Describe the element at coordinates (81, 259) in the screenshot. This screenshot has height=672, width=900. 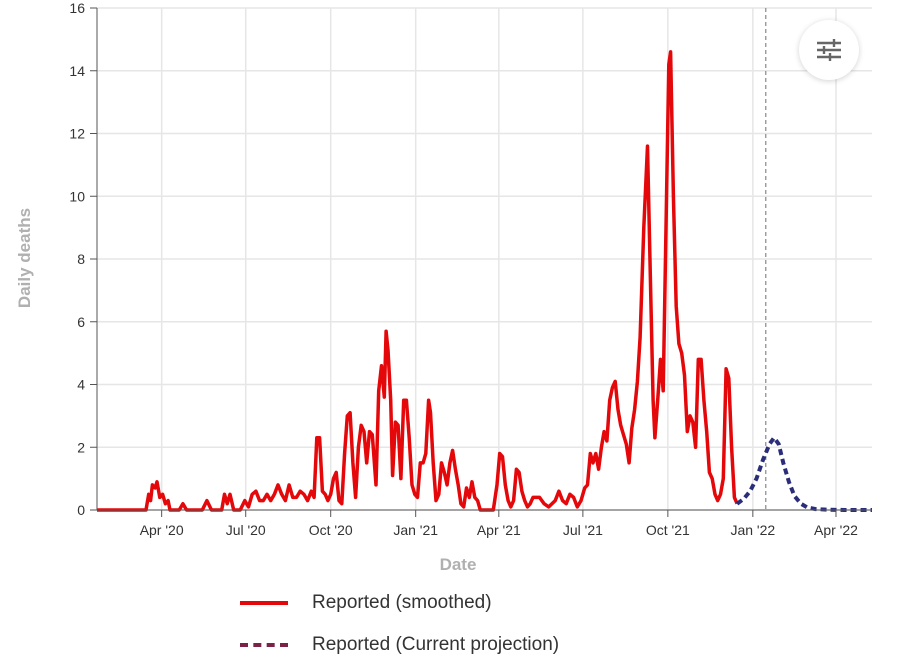
I see `y-tick-label: 8` at that location.